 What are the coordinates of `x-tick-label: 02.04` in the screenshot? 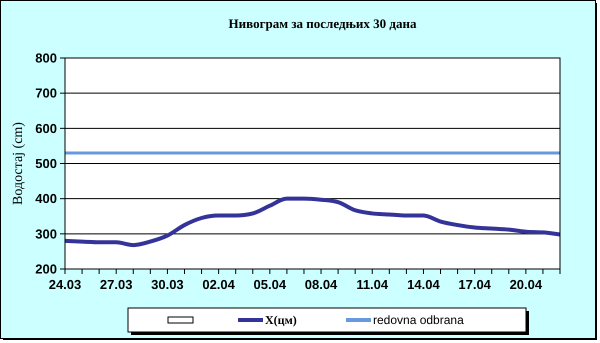 It's located at (219, 284).